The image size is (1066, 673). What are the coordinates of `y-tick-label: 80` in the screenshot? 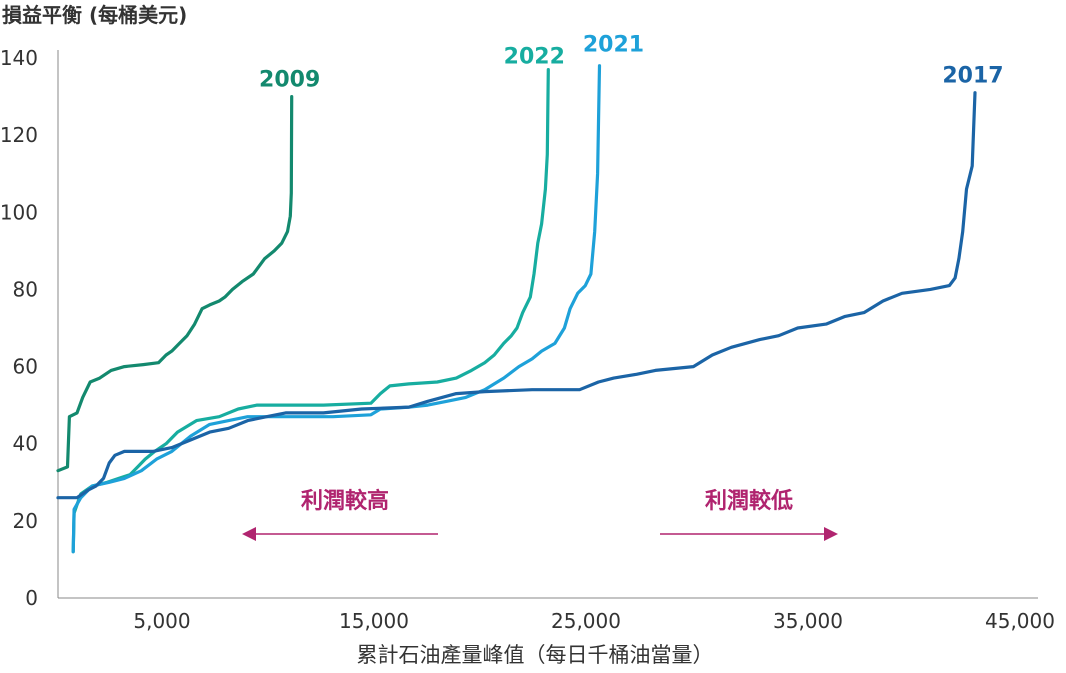 It's located at (25, 289).